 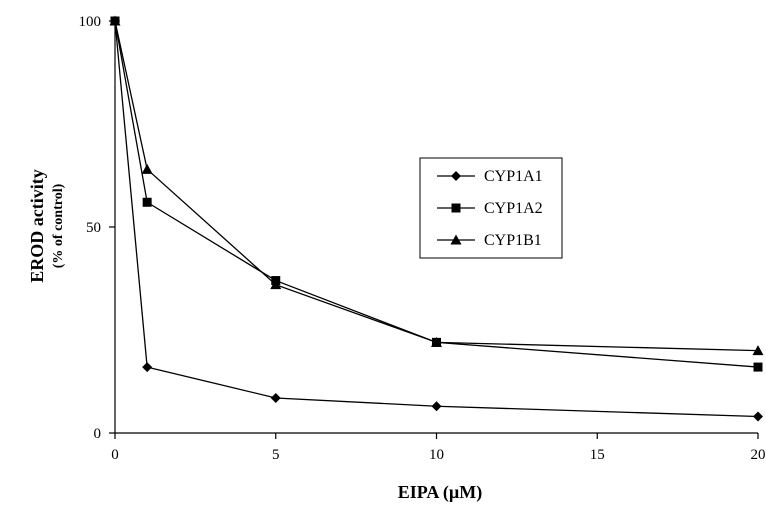 I want to click on legend-marker-cyp1b1, so click(x=456, y=239).